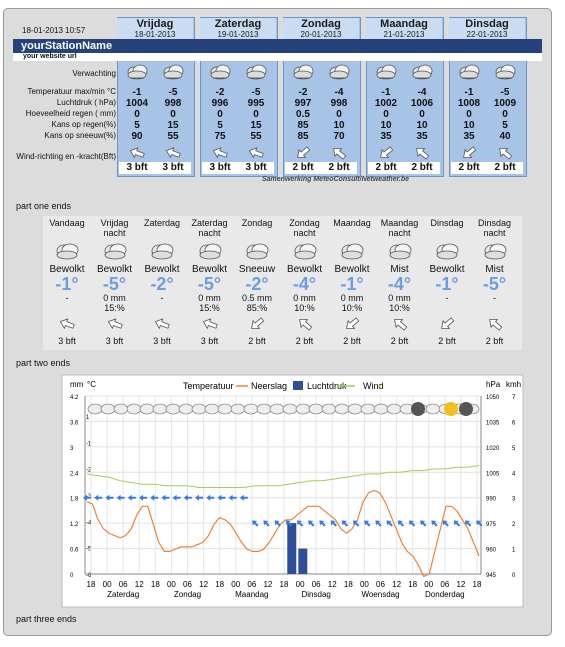  Describe the element at coordinates (386, 92) in the screenshot. I see `cell-temperature: -1` at that location.